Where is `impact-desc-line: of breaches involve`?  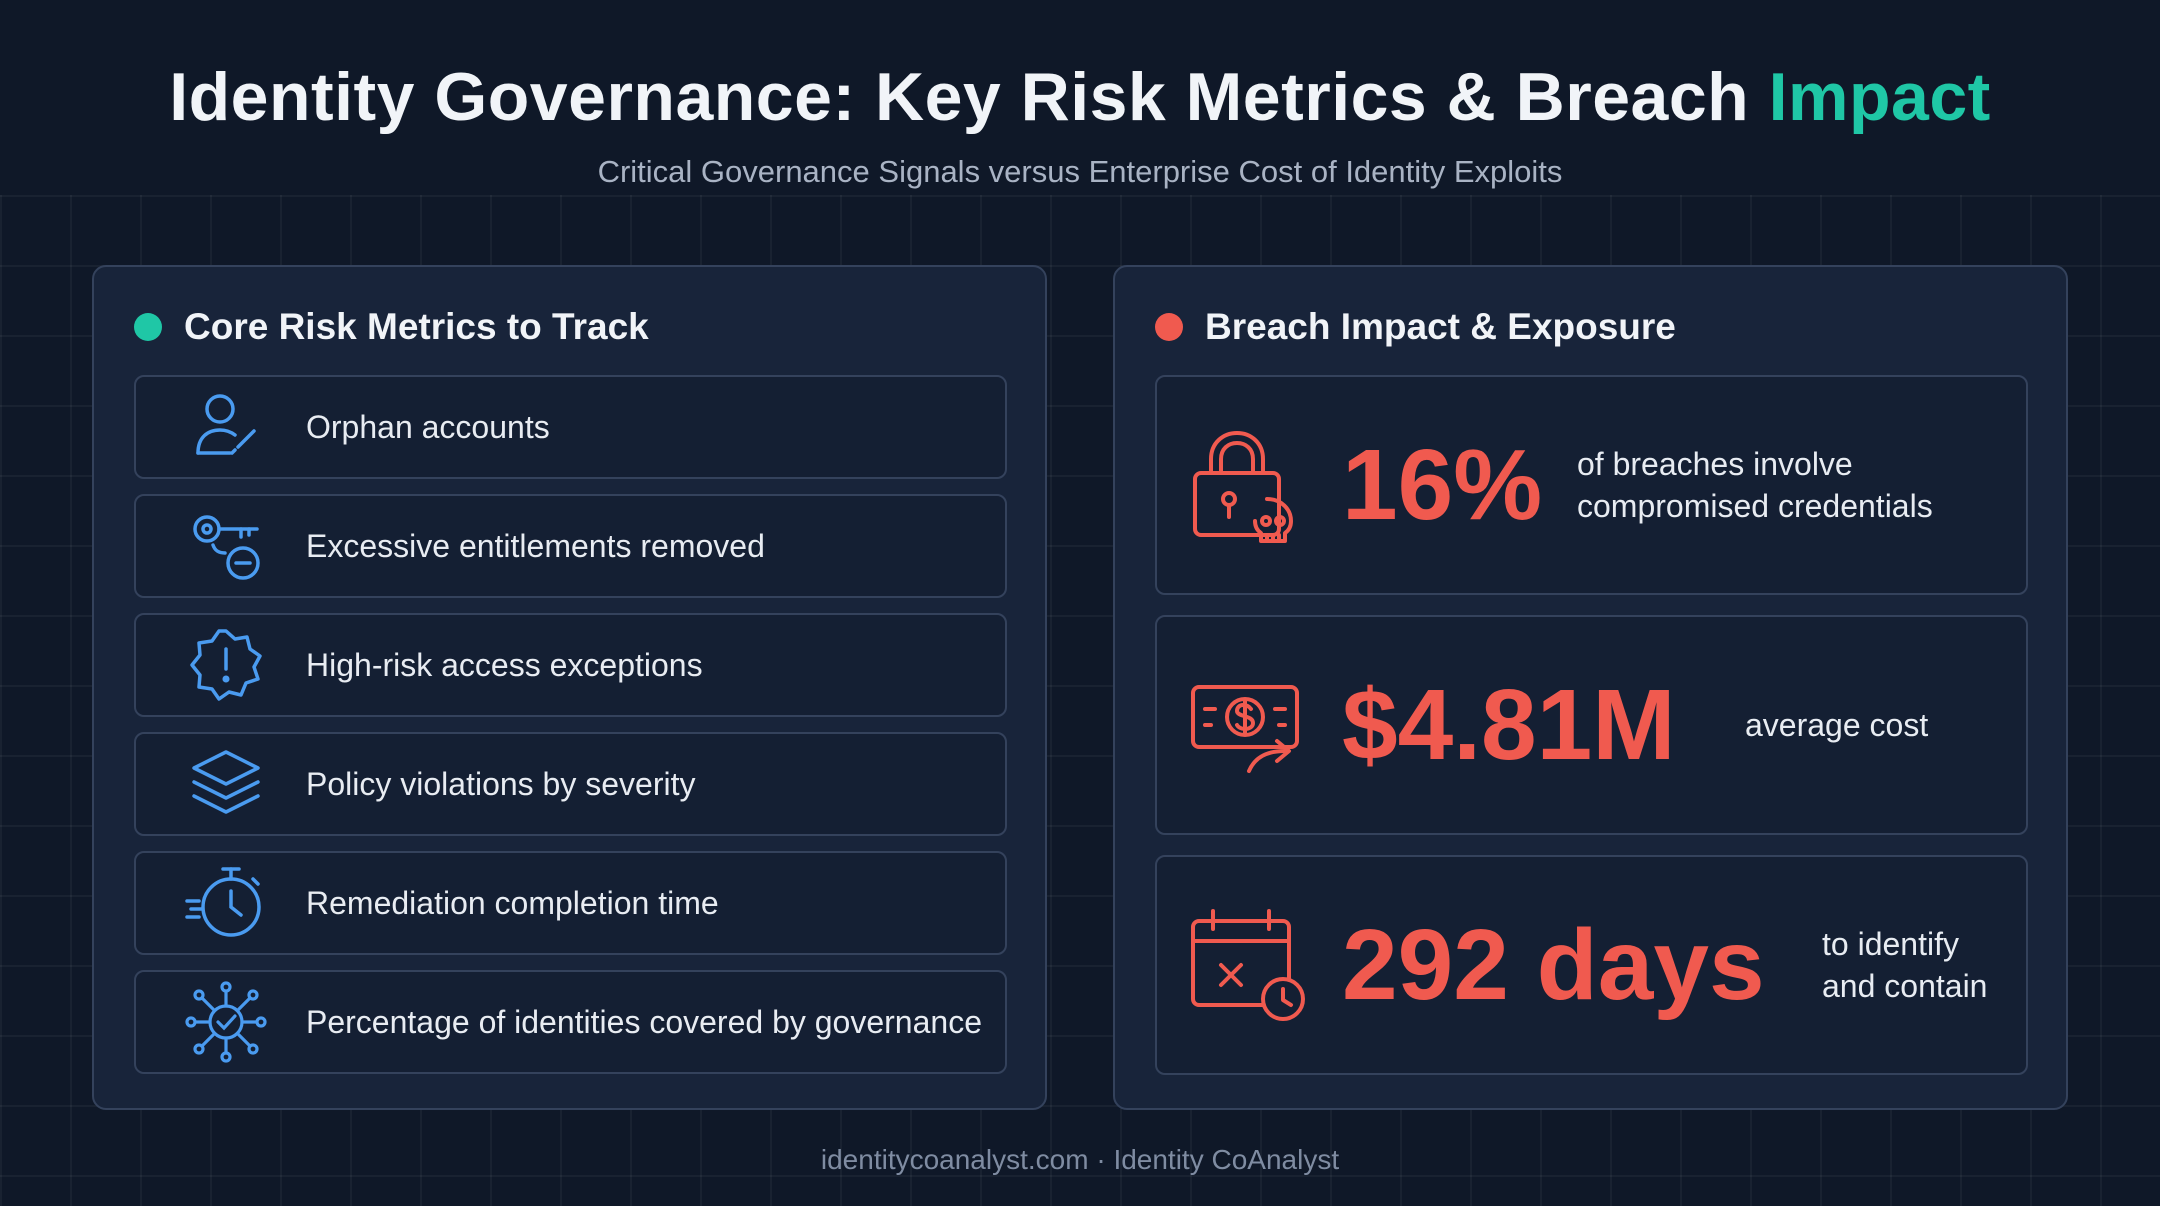
impact-desc-line: of breaches involve is located at coordinates (1715, 464).